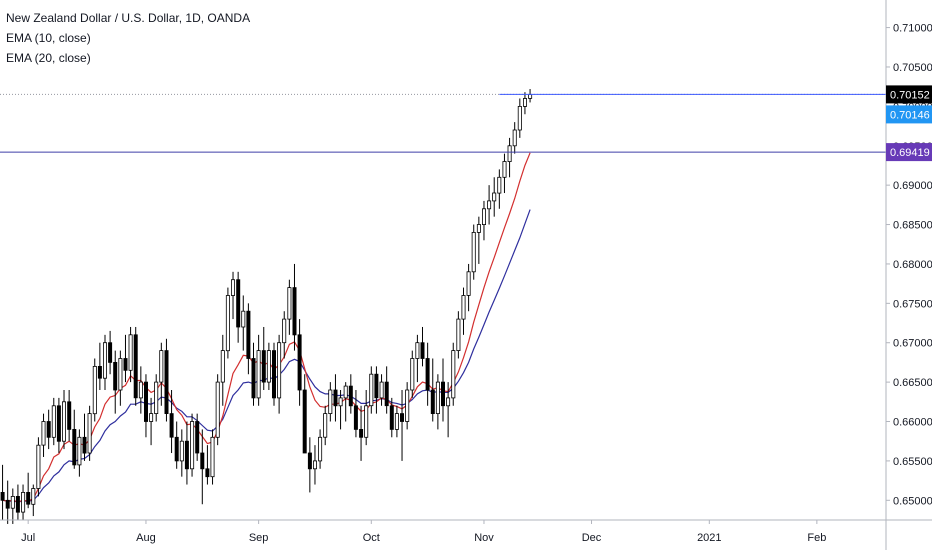  What do you see at coordinates (443, 123) in the screenshot?
I see `horizontal-lines-layer` at bounding box center [443, 123].